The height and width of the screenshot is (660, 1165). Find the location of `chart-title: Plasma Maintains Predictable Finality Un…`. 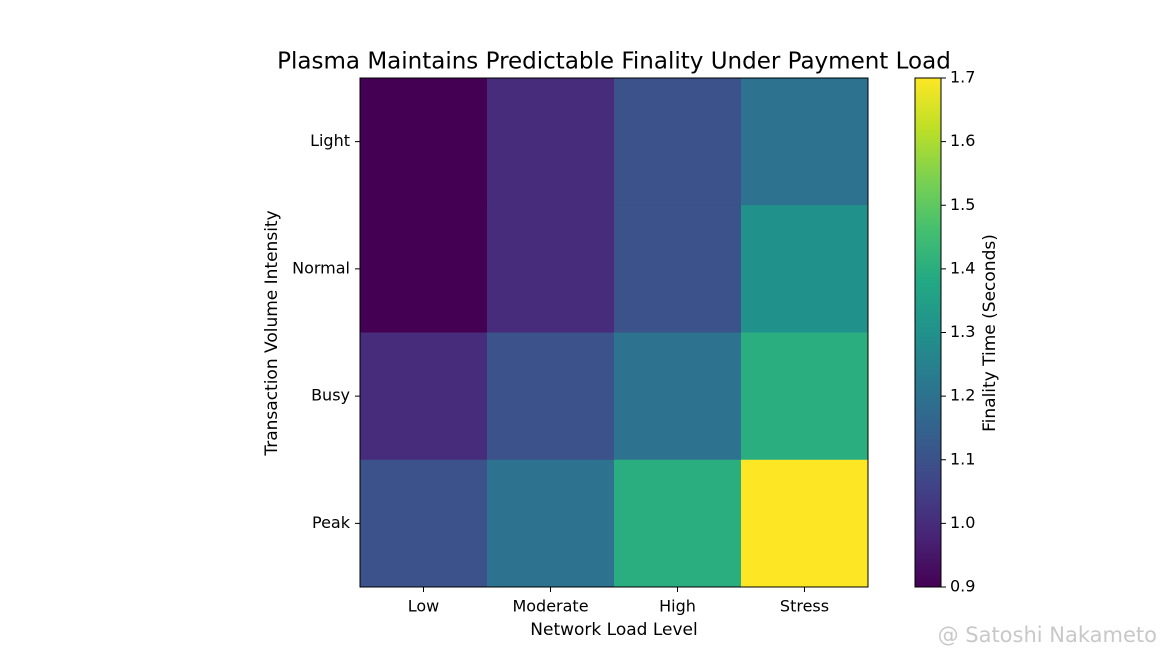

chart-title: Plasma Maintains Predictable Finality Un… is located at coordinates (614, 62).